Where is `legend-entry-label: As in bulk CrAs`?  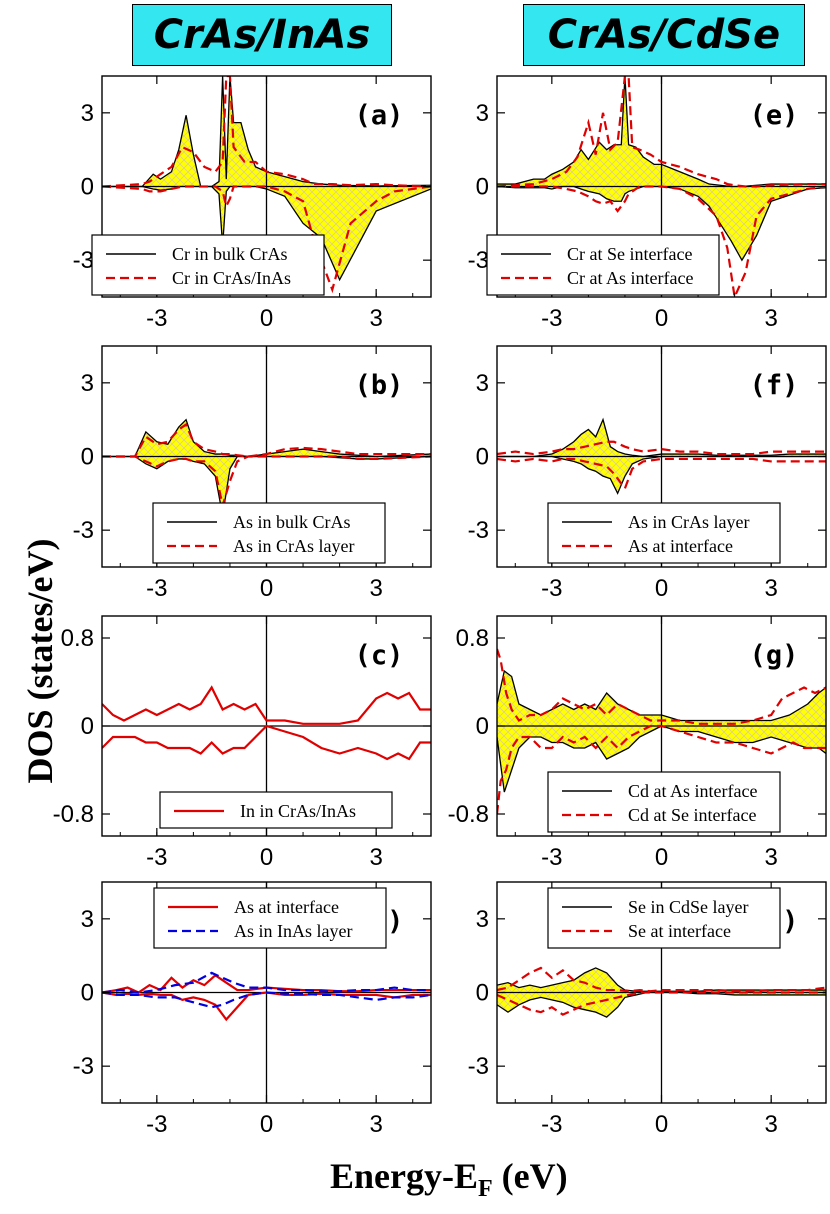 legend-entry-label: As in bulk CrAs is located at coordinates (292, 522).